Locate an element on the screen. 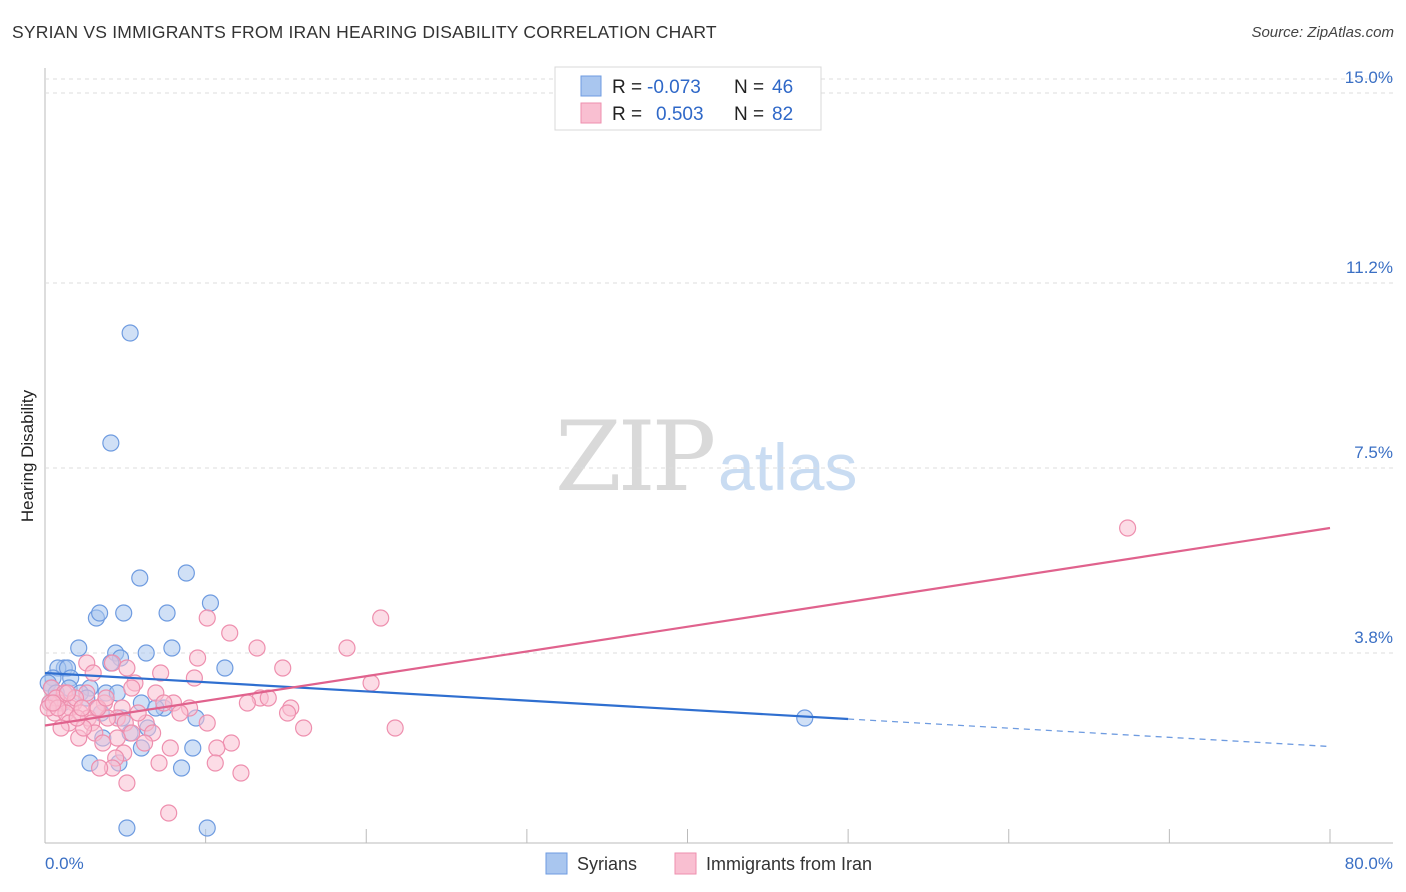 The image size is (1406, 892). y-tick-label: 3.8% is located at coordinates (1373, 637).